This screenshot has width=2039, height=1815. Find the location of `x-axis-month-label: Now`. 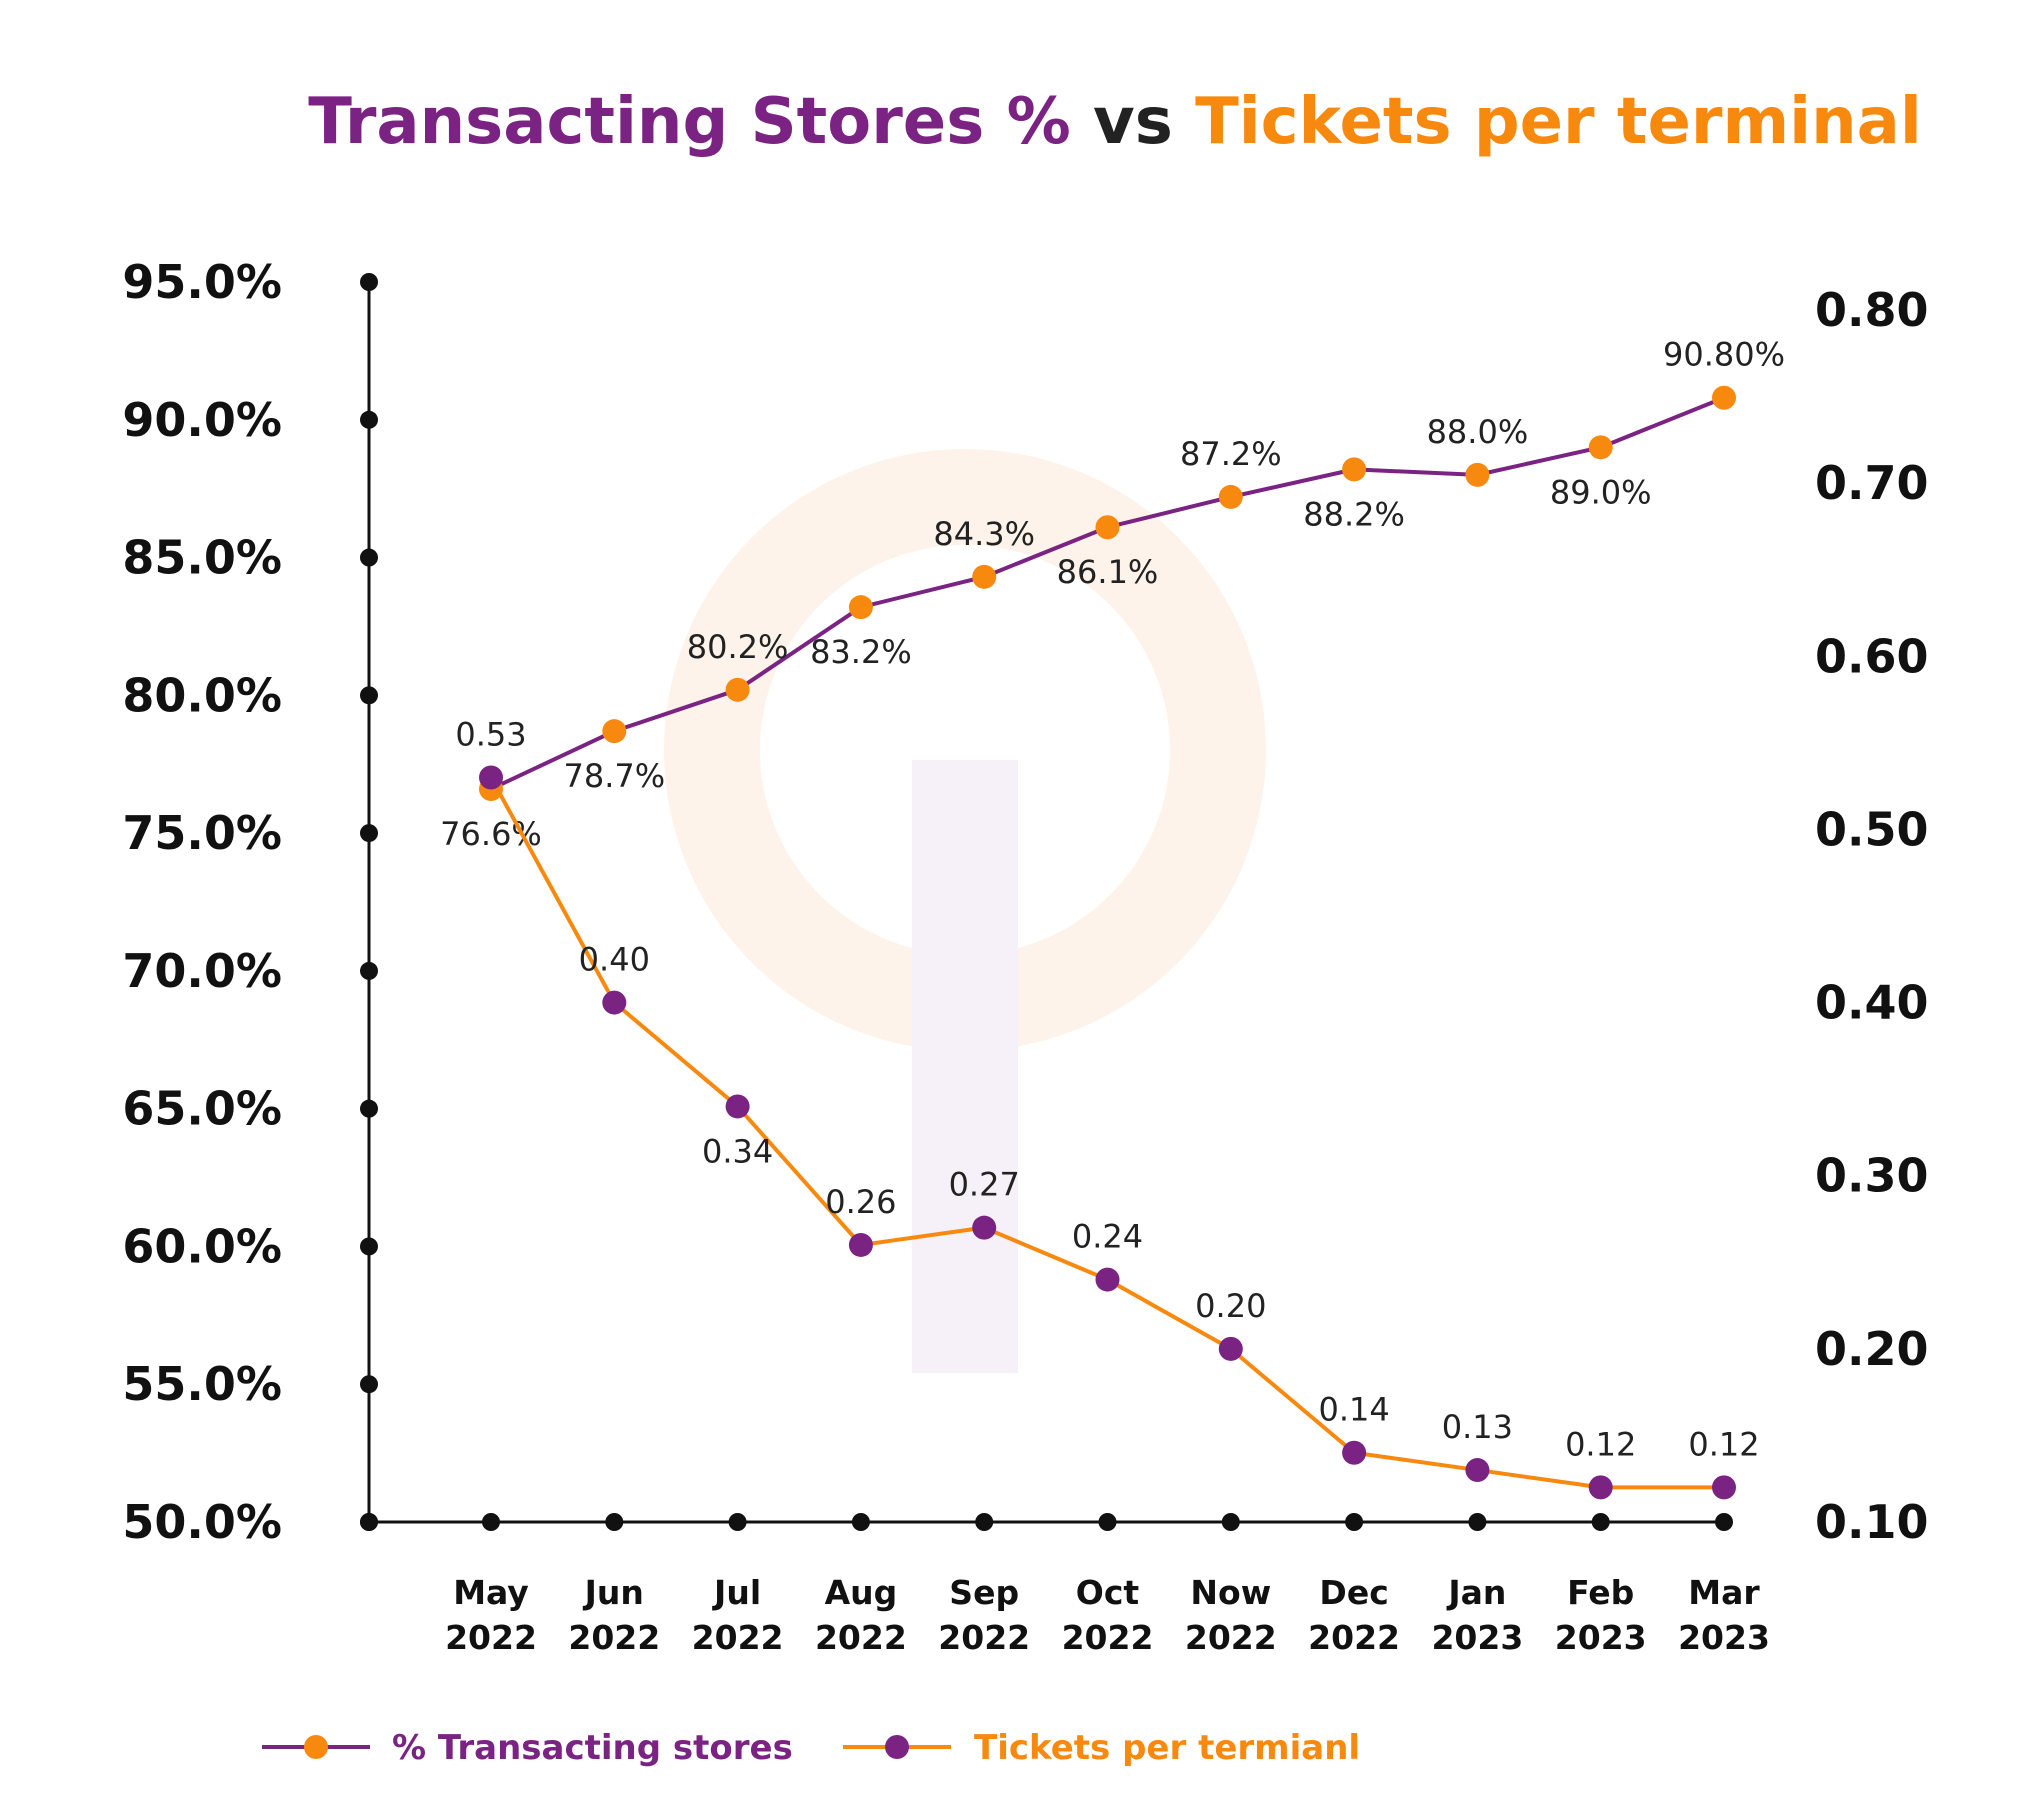

x-axis-month-label: Now is located at coordinates (1230, 1592).